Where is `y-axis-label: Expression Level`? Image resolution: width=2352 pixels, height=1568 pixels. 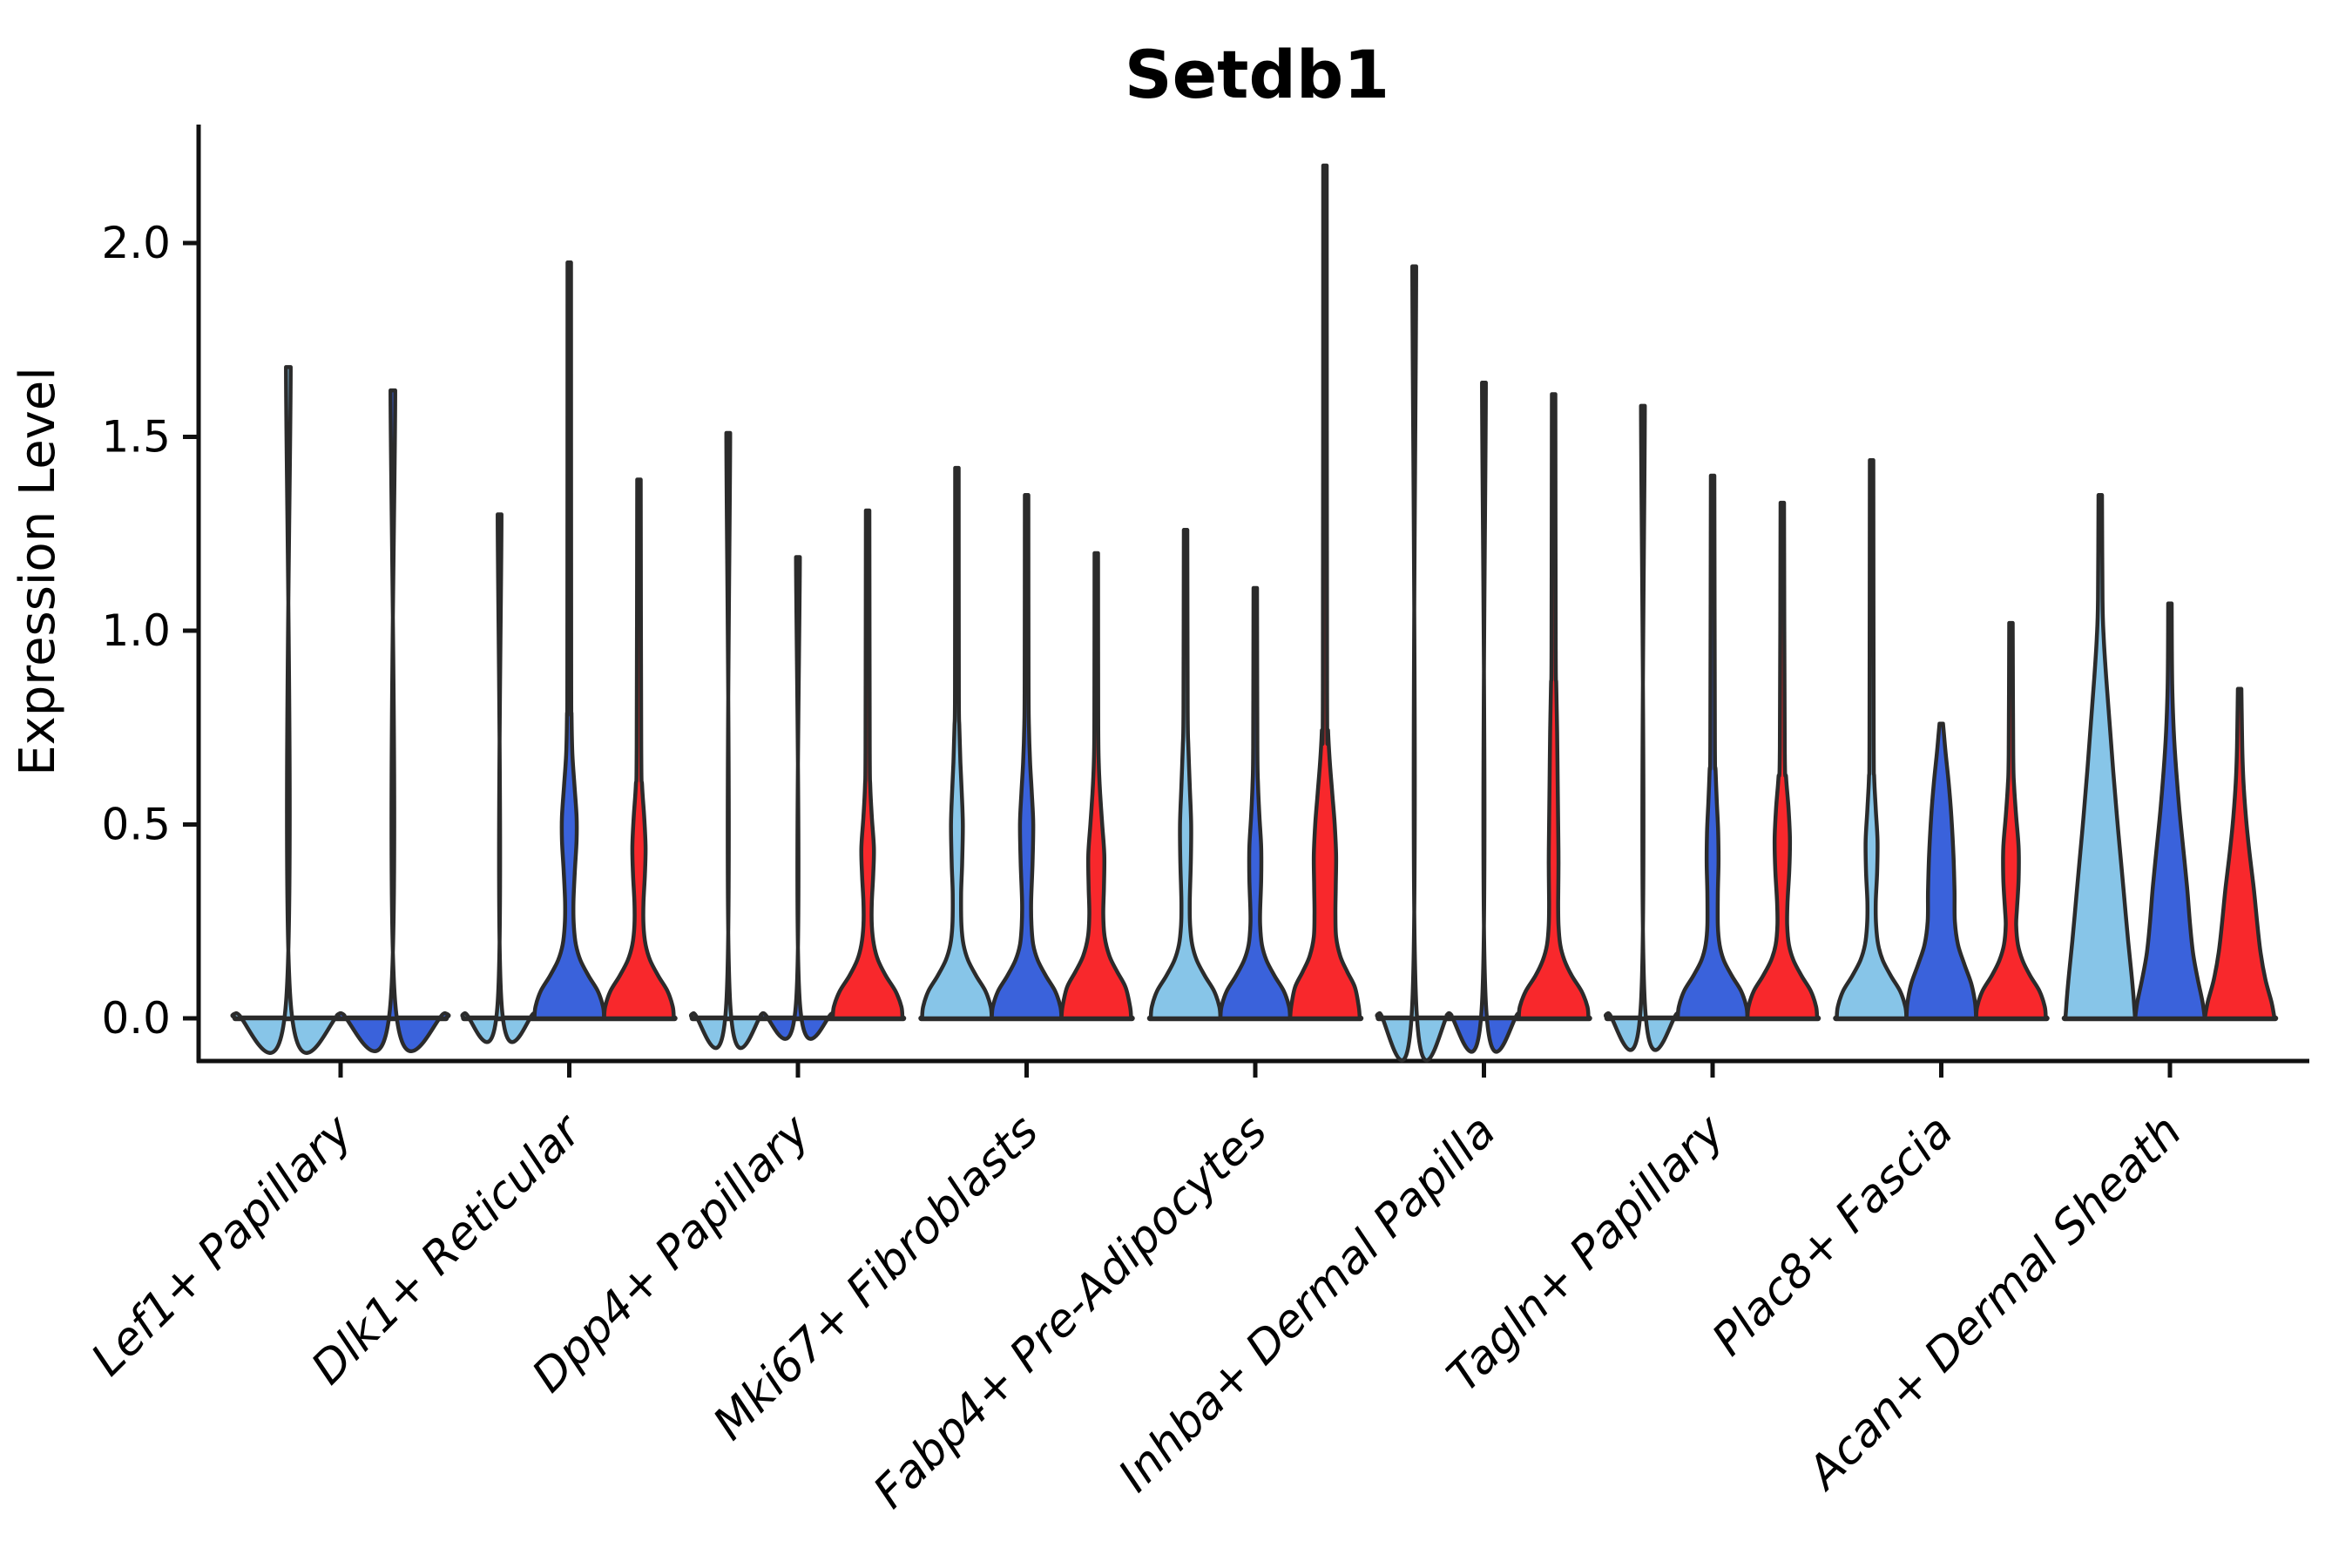 y-axis-label: Expression Level is located at coordinates (38, 571).